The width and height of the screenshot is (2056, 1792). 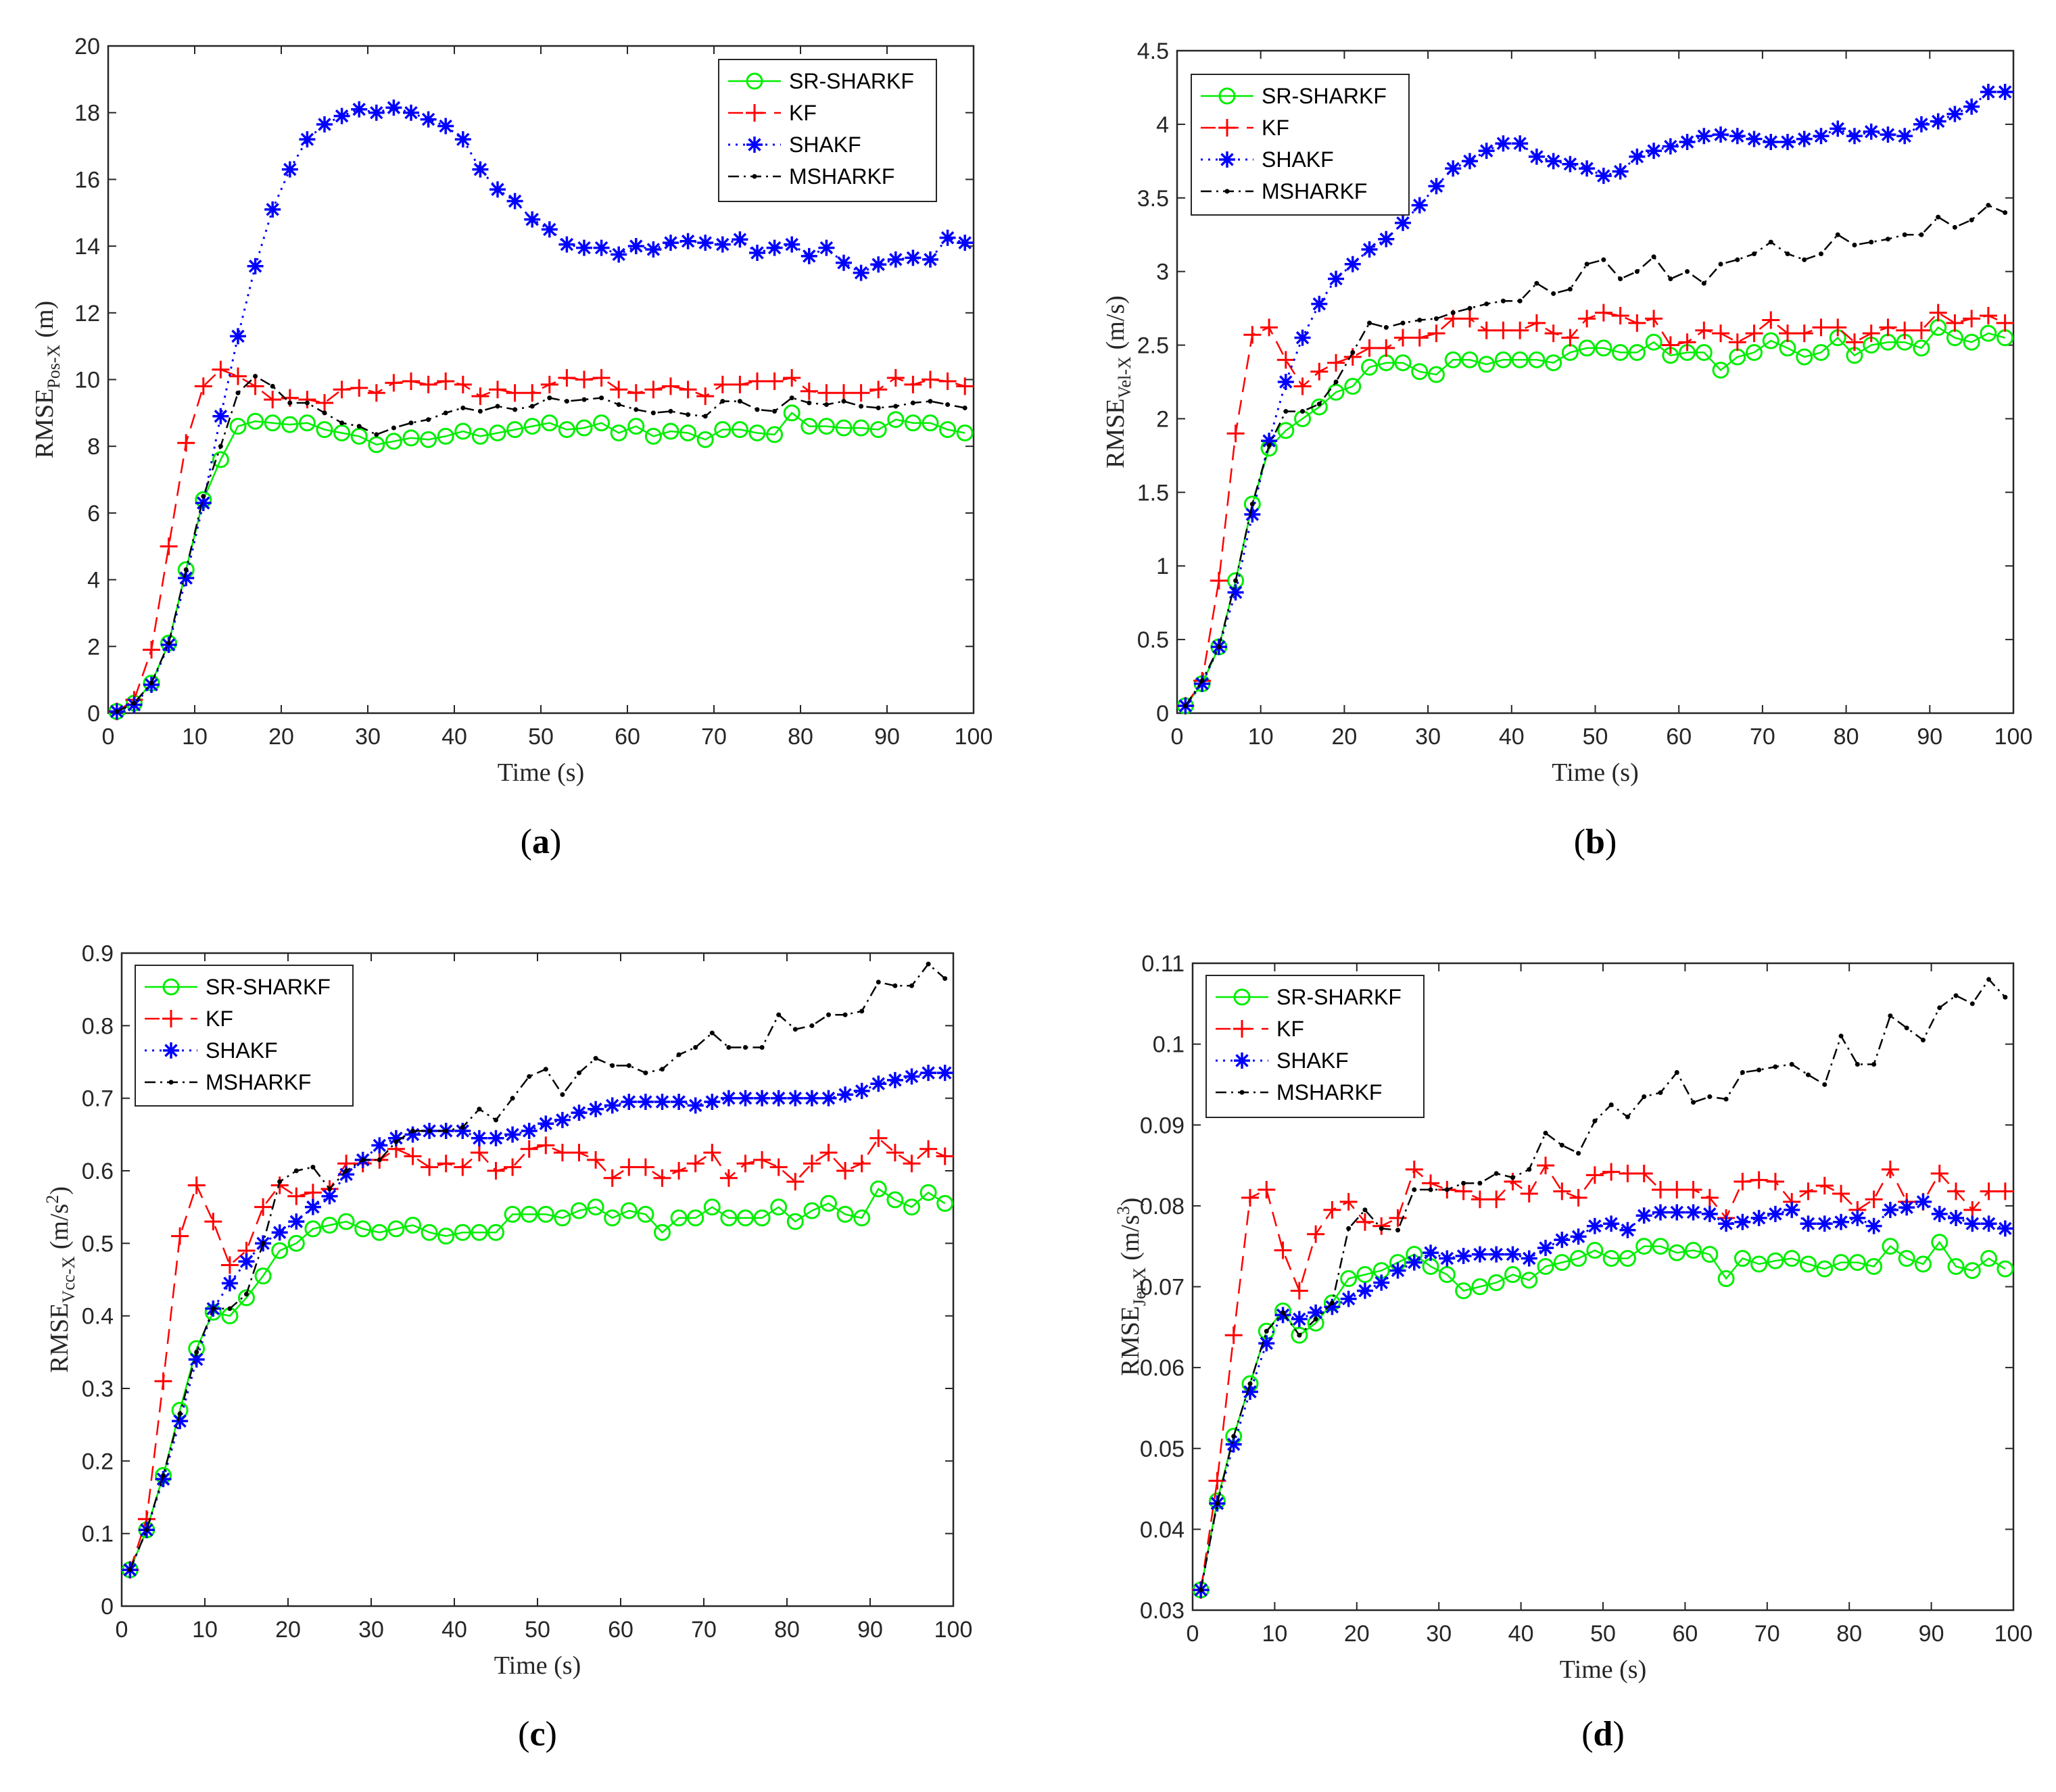 I want to click on caption-open-paren: (, so click(x=523, y=1734).